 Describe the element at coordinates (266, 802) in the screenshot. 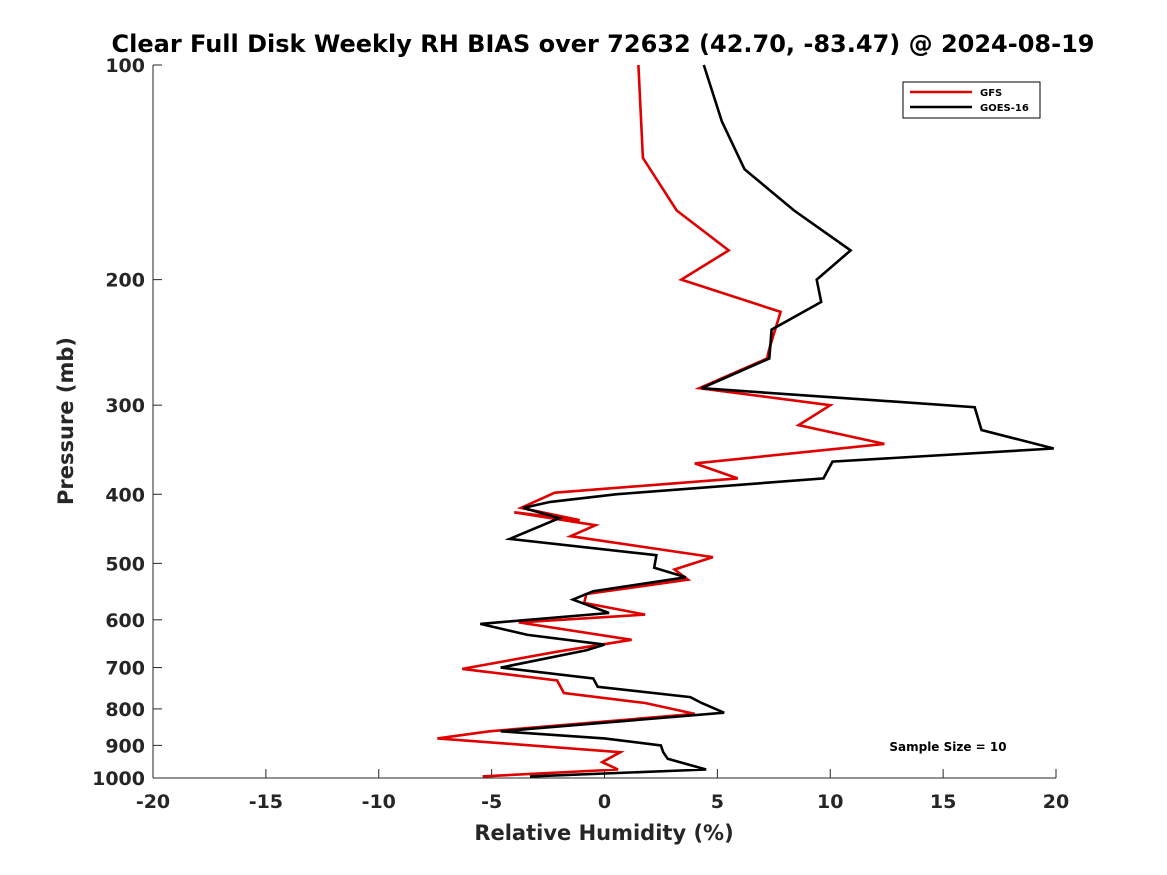

I see `x-tick-label: -15` at that location.